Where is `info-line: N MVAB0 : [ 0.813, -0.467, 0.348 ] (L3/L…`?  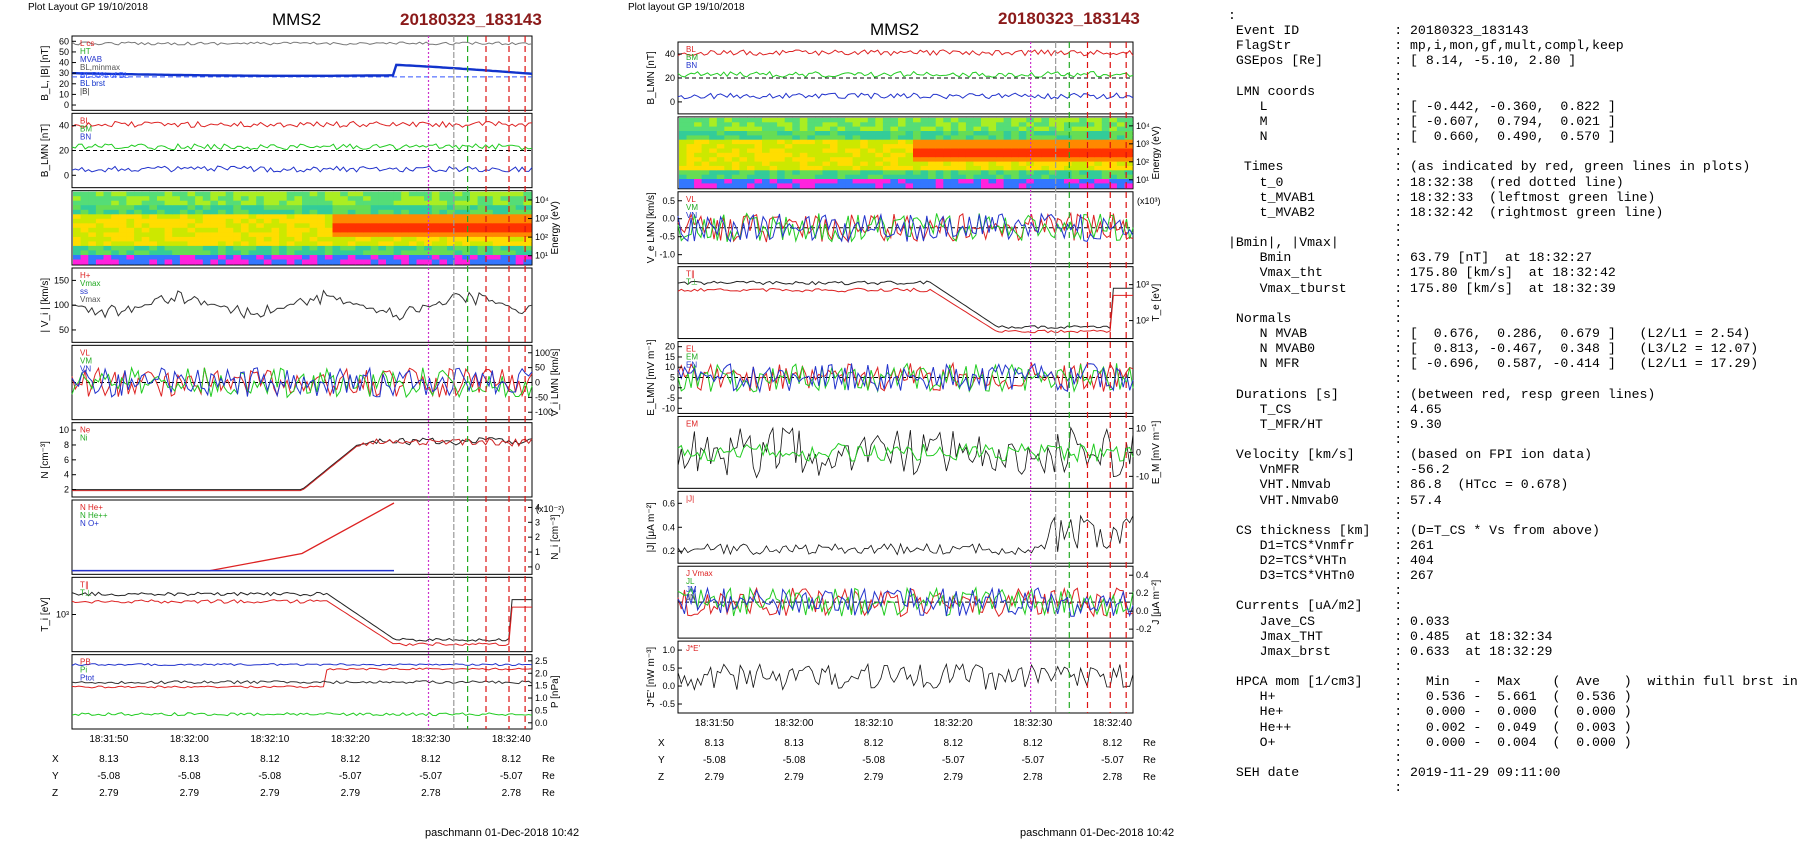
info-line: N MVAB0 : [ 0.813, -0.467, 0.348 ] (L3/L… is located at coordinates (1493, 349).